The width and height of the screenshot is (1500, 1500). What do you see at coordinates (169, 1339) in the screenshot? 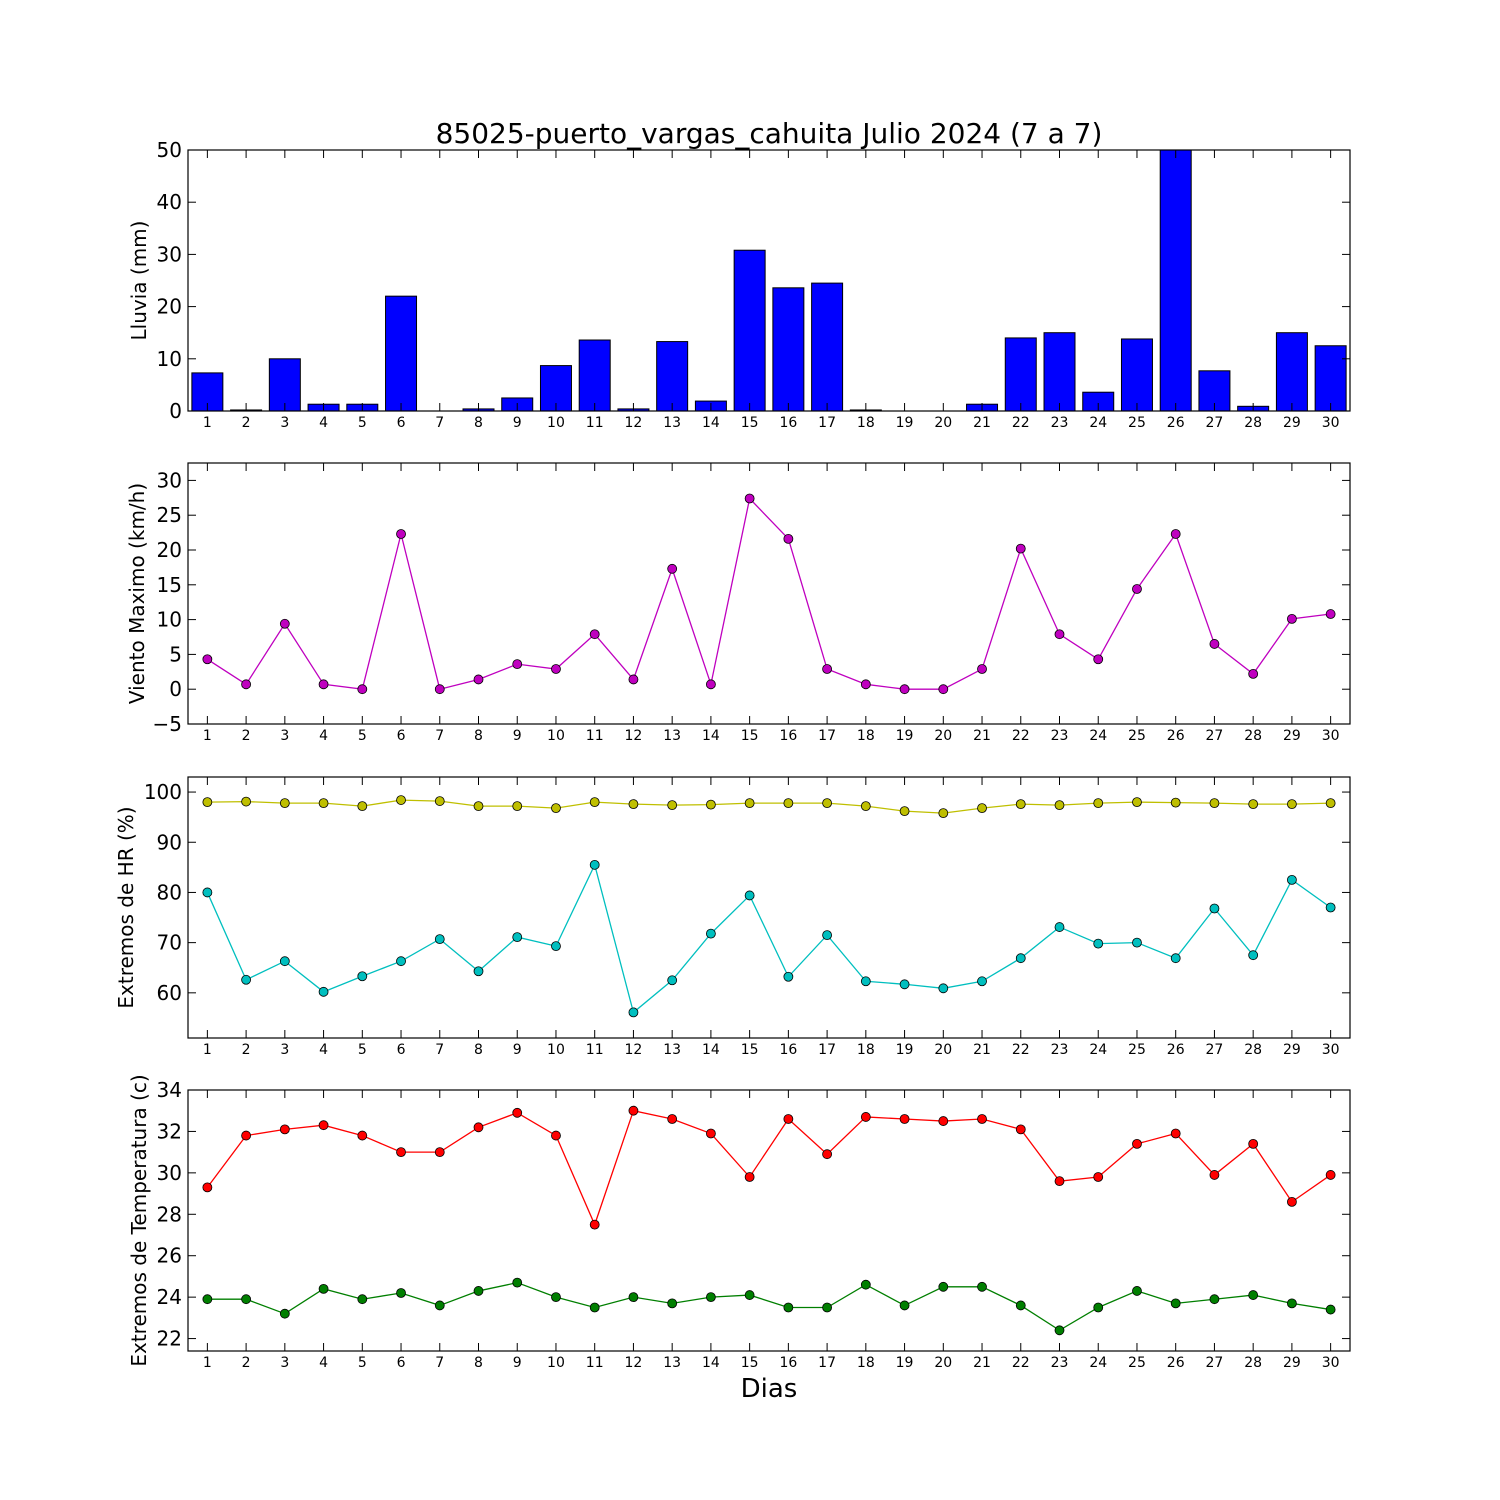
I see `y-tick-label: 22` at bounding box center [169, 1339].